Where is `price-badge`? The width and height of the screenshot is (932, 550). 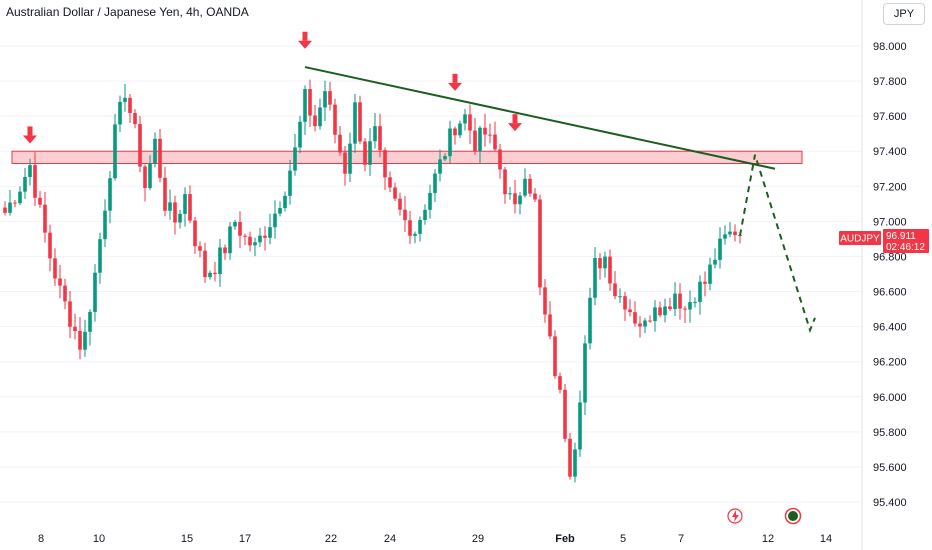 price-badge is located at coordinates (906, 241).